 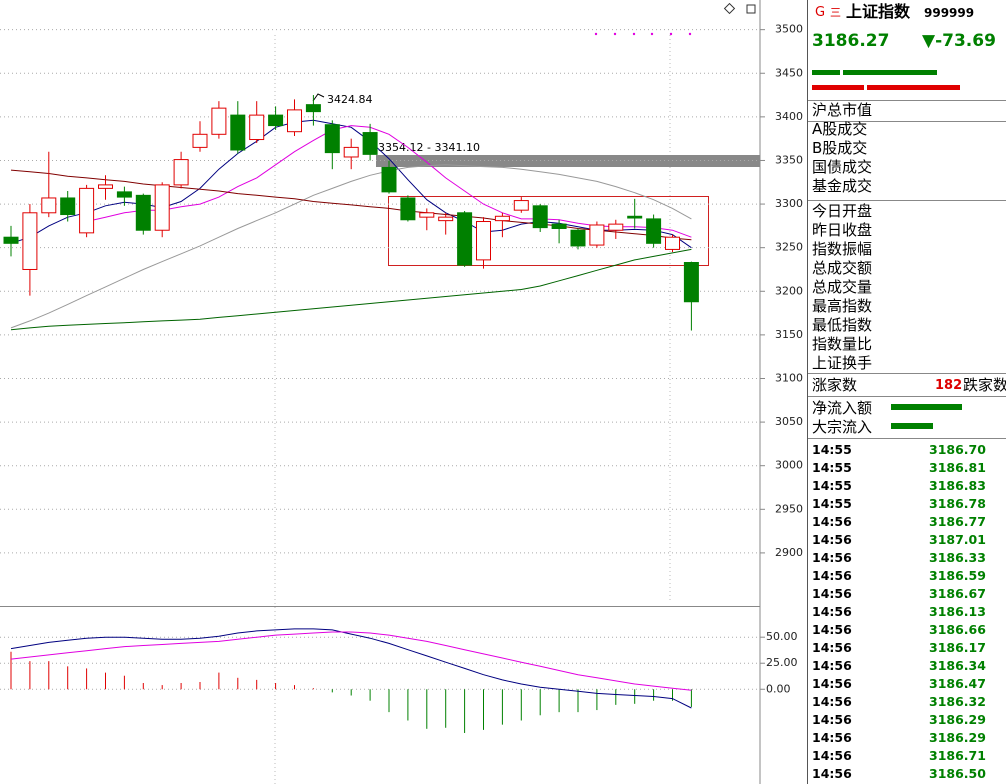 I want to click on icon-g: G, so click(x=820, y=12).